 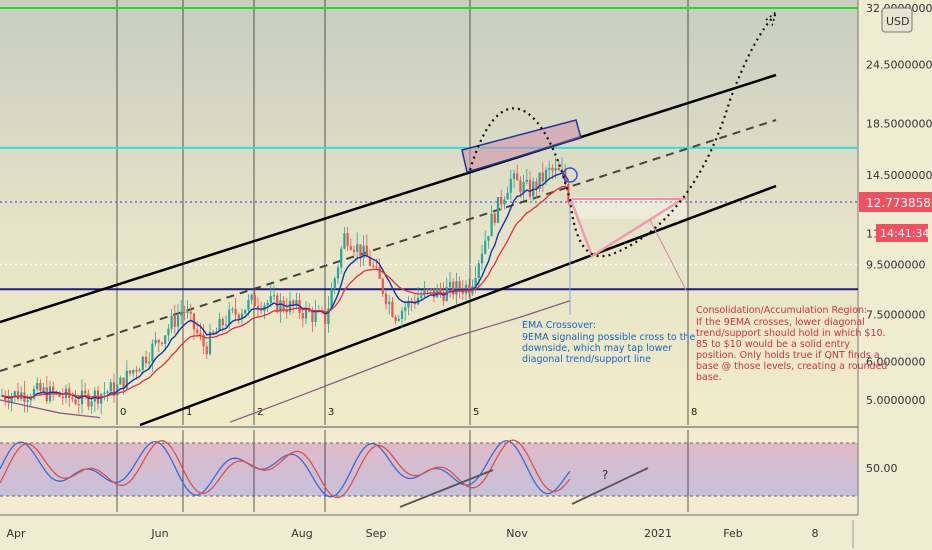 I want to click on price-tick-label: 9.5000000, so click(x=896, y=264).